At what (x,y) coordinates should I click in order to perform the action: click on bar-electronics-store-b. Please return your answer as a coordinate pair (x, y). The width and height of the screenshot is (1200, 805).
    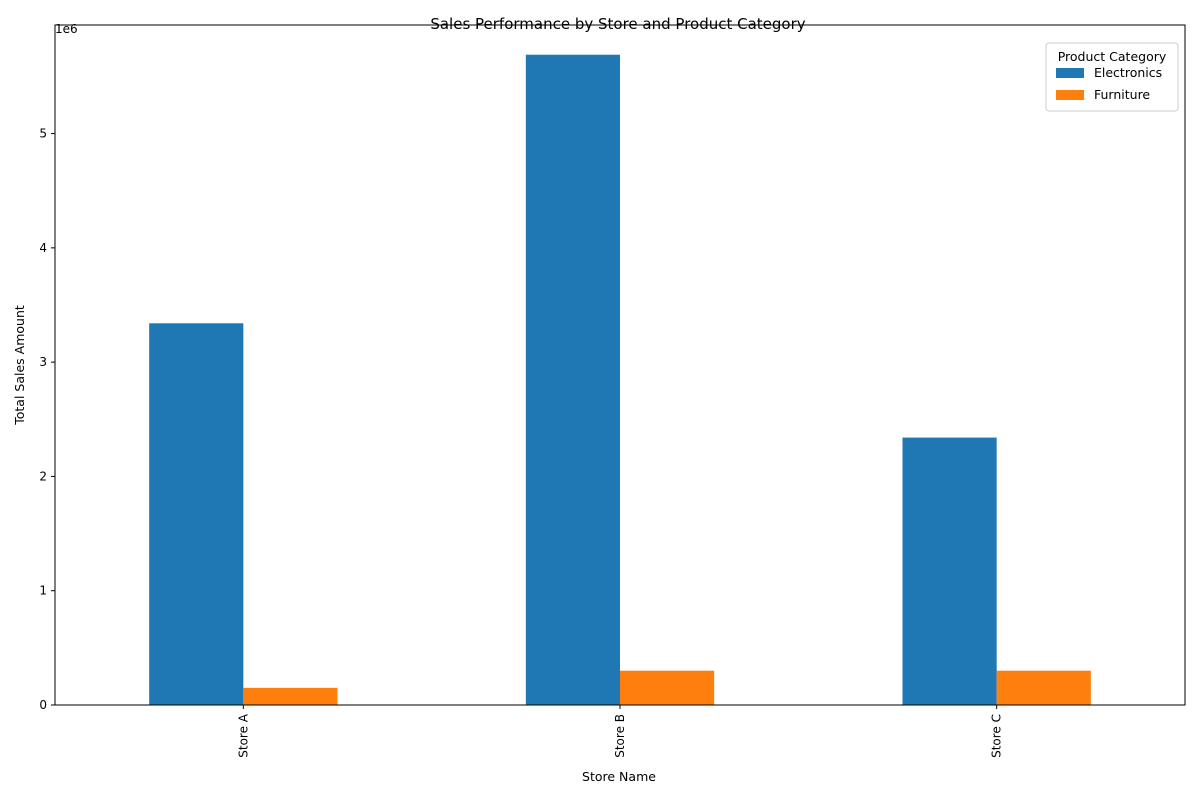
    Looking at the image, I should click on (572, 379).